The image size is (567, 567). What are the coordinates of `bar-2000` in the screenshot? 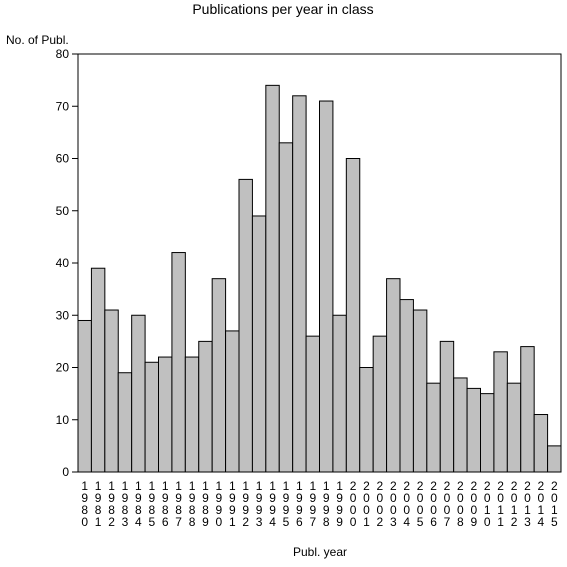 It's located at (353, 315).